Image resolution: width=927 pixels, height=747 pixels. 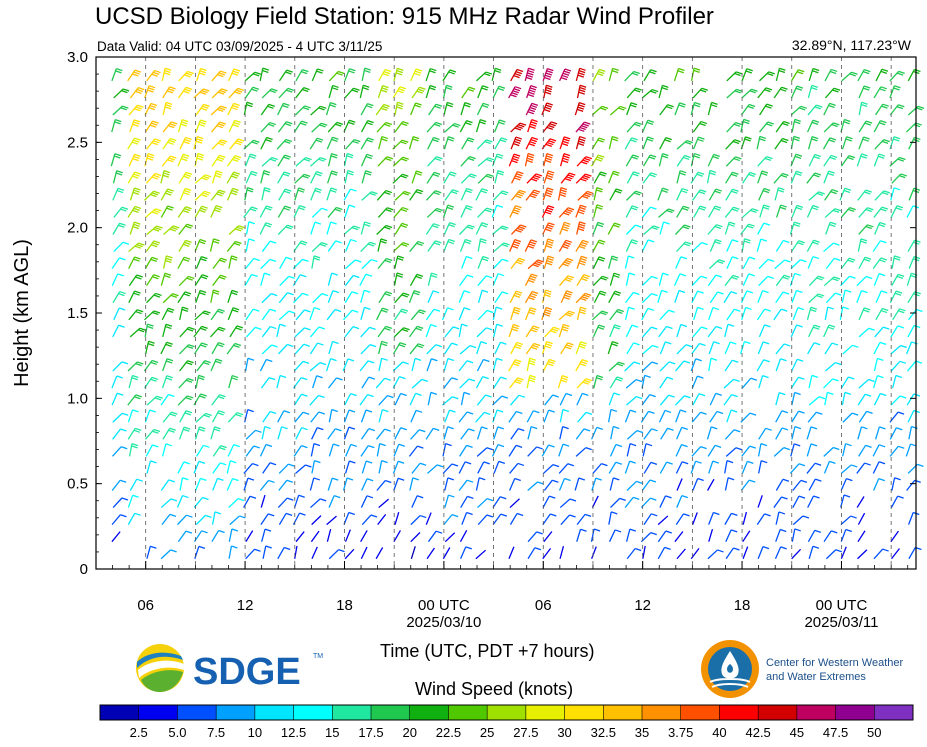 I want to click on cw3e-line2: and Water Extremes, so click(x=816, y=677).